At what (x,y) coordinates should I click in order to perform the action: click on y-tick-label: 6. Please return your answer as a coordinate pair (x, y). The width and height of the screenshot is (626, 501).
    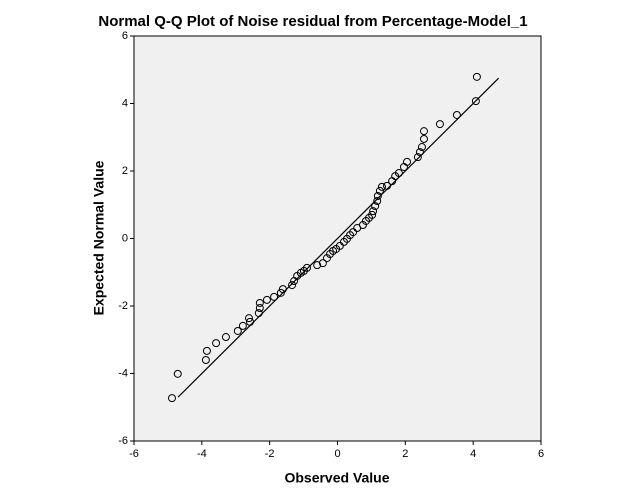
    Looking at the image, I should click on (125, 36).